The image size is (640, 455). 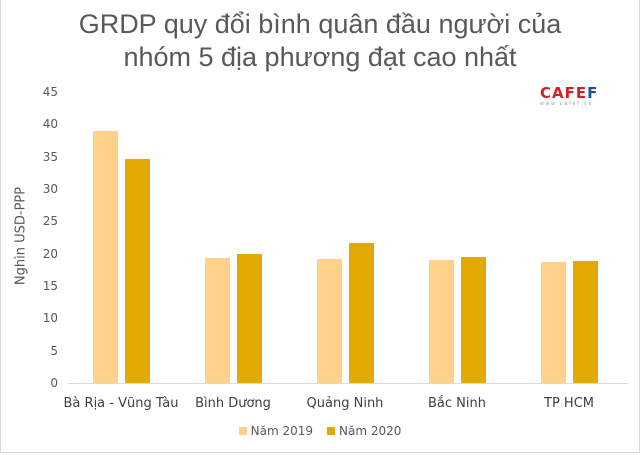 I want to click on legend-label: Năm 2020, so click(x=370, y=431).